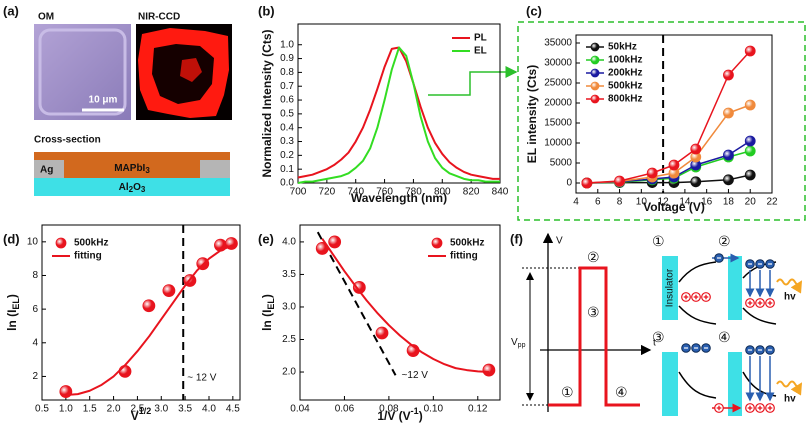 This screenshot has height=425, width=810. What do you see at coordinates (534, 10) in the screenshot?
I see `panel-label: (c)` at bounding box center [534, 10].